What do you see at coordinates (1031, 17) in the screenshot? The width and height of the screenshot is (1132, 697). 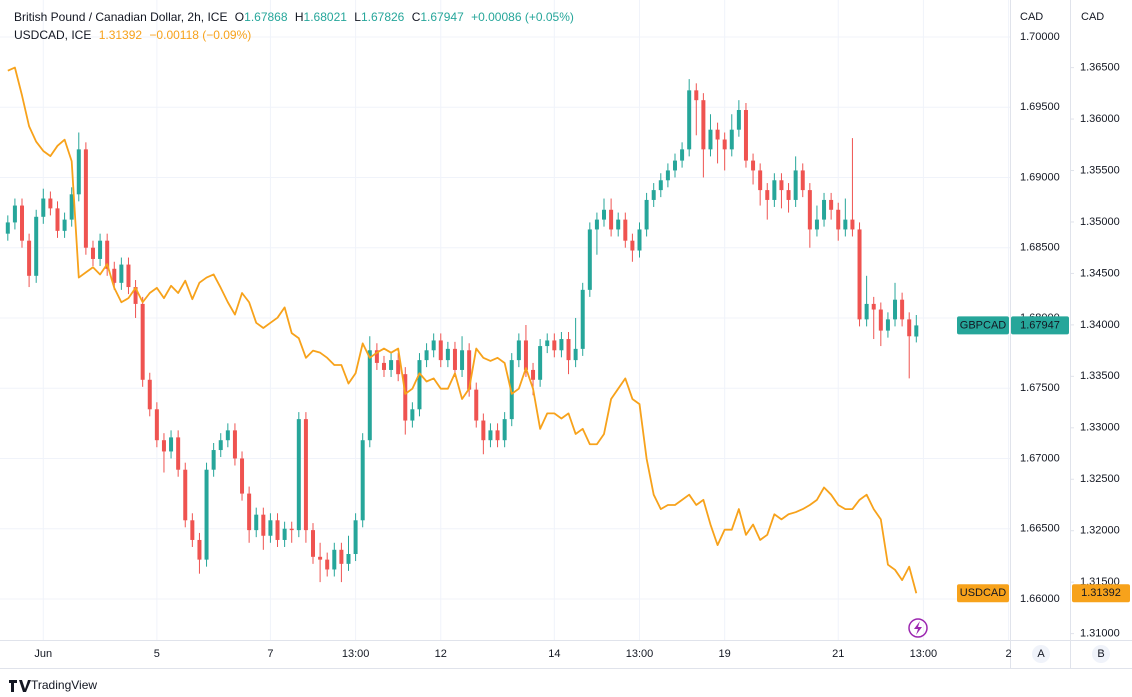 I see `y-unit: CAD` at bounding box center [1031, 17].